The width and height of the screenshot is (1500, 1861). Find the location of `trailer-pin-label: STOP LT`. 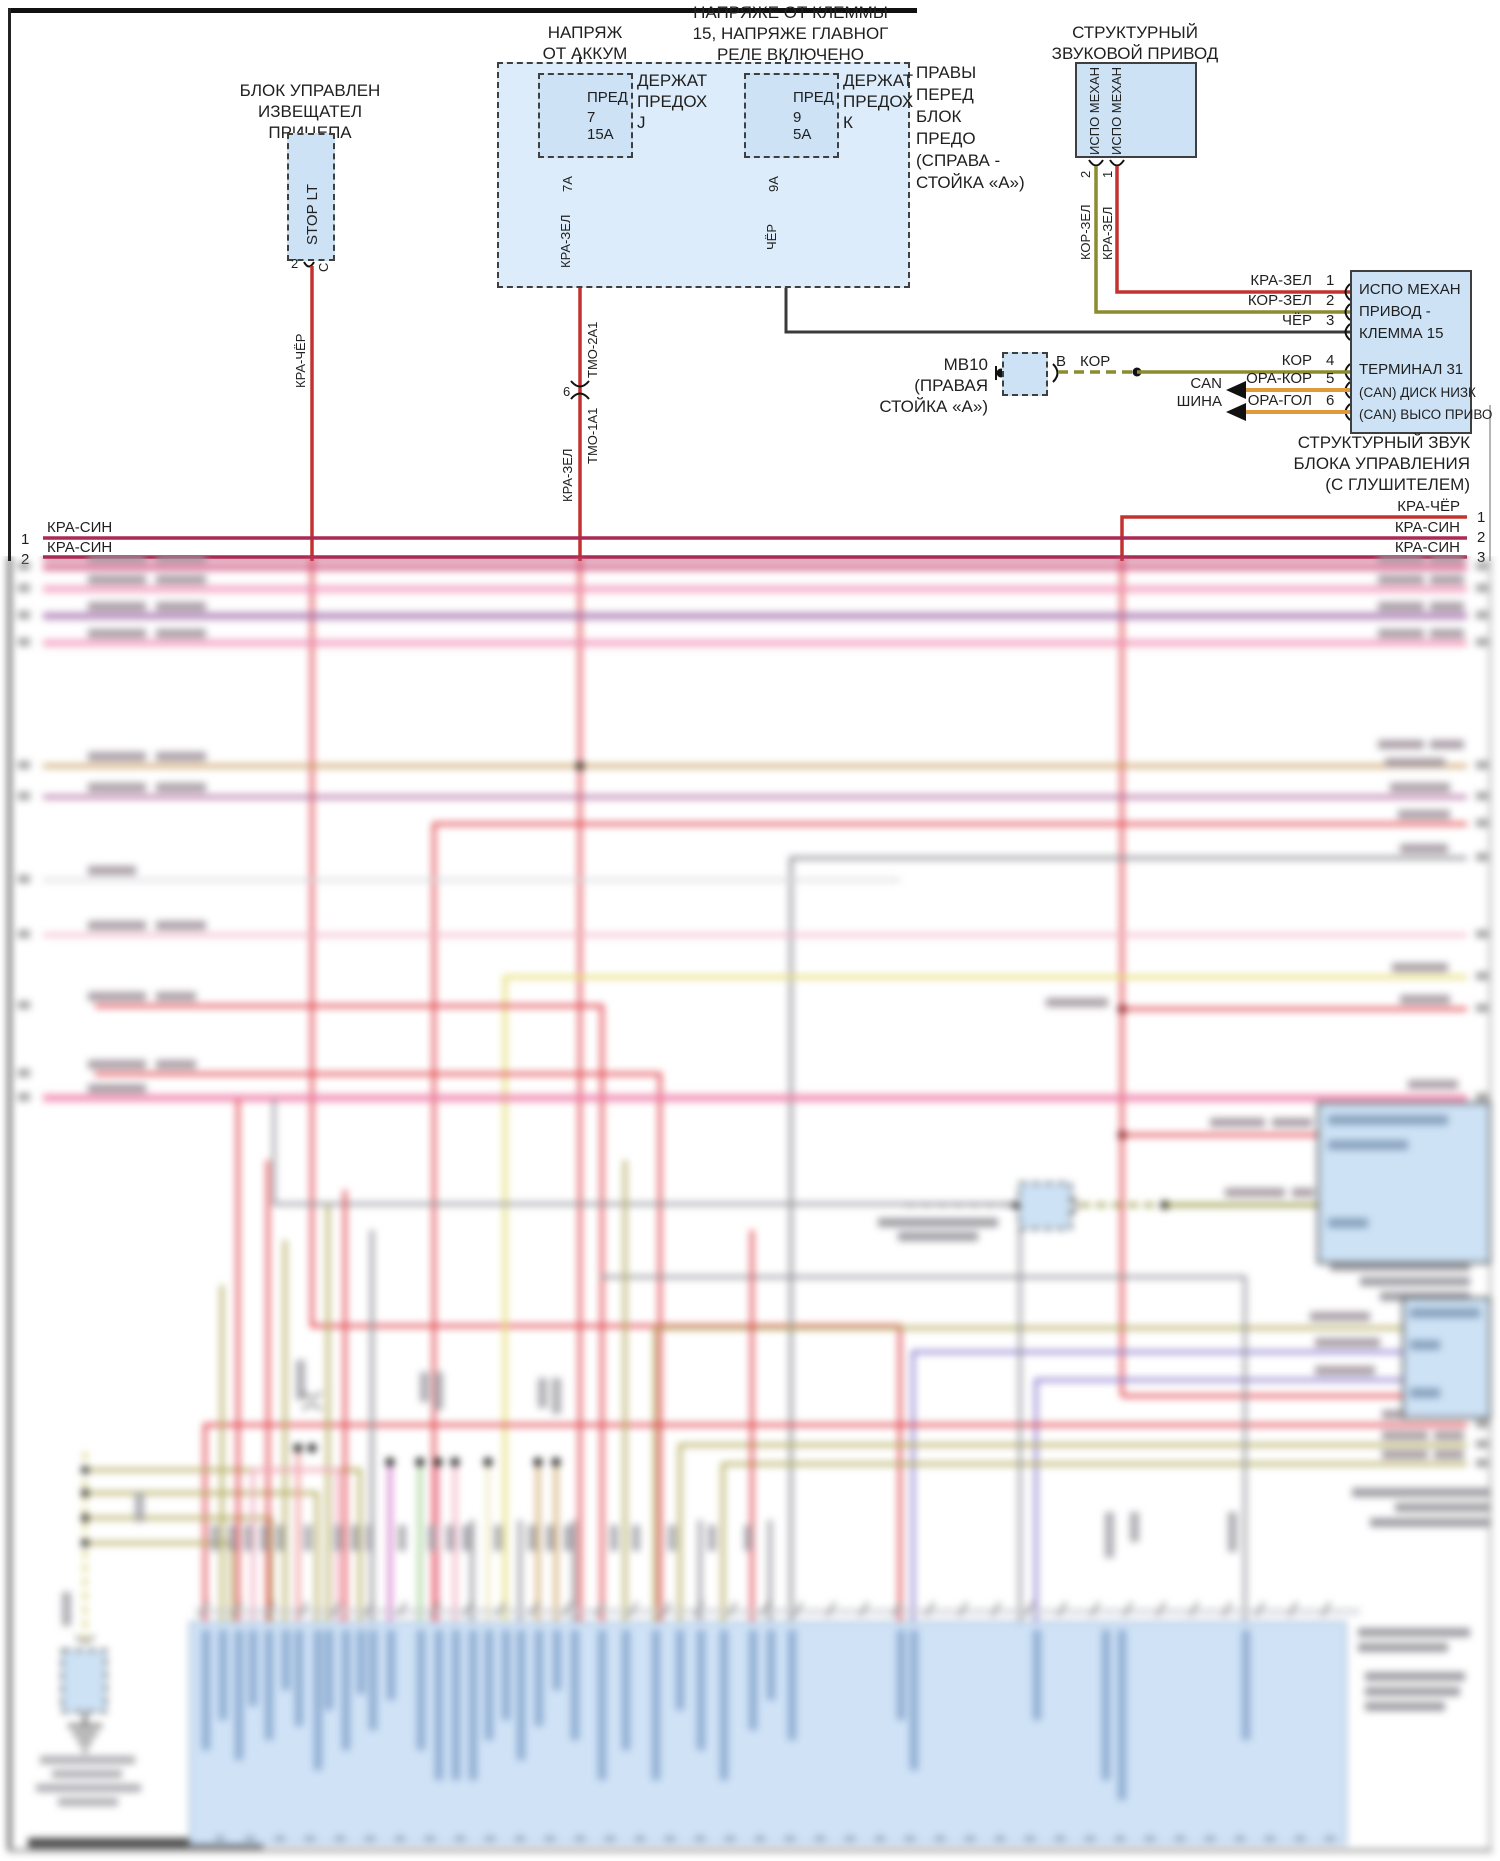

trailer-pin-label: STOP LT is located at coordinates (312, 214).